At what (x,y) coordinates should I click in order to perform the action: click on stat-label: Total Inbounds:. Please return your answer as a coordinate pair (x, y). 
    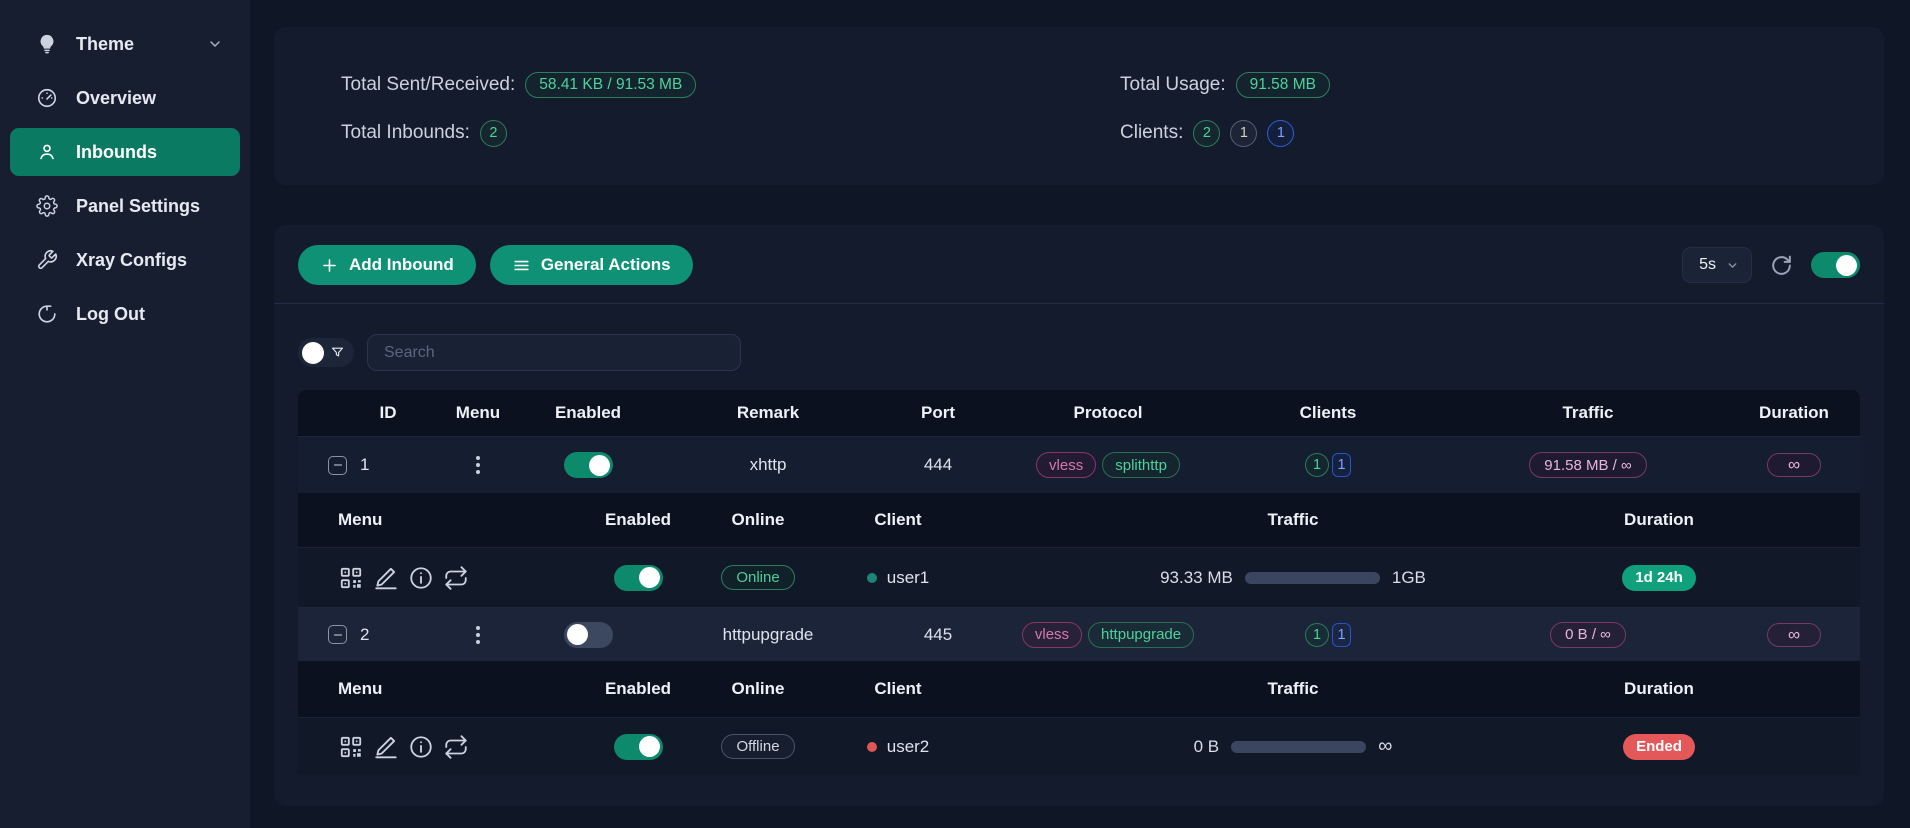
    Looking at the image, I should click on (405, 132).